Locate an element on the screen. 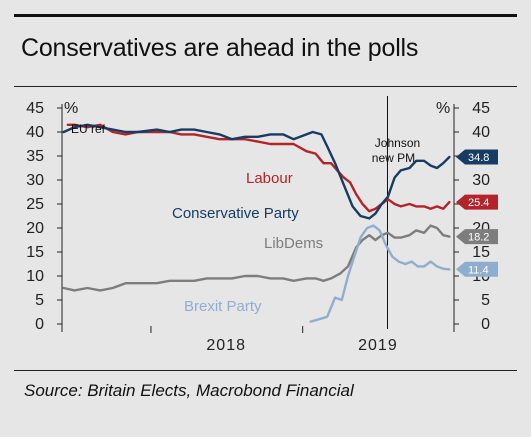 The image size is (531, 437). y-tick-label-left: 15 is located at coordinates (35, 252).